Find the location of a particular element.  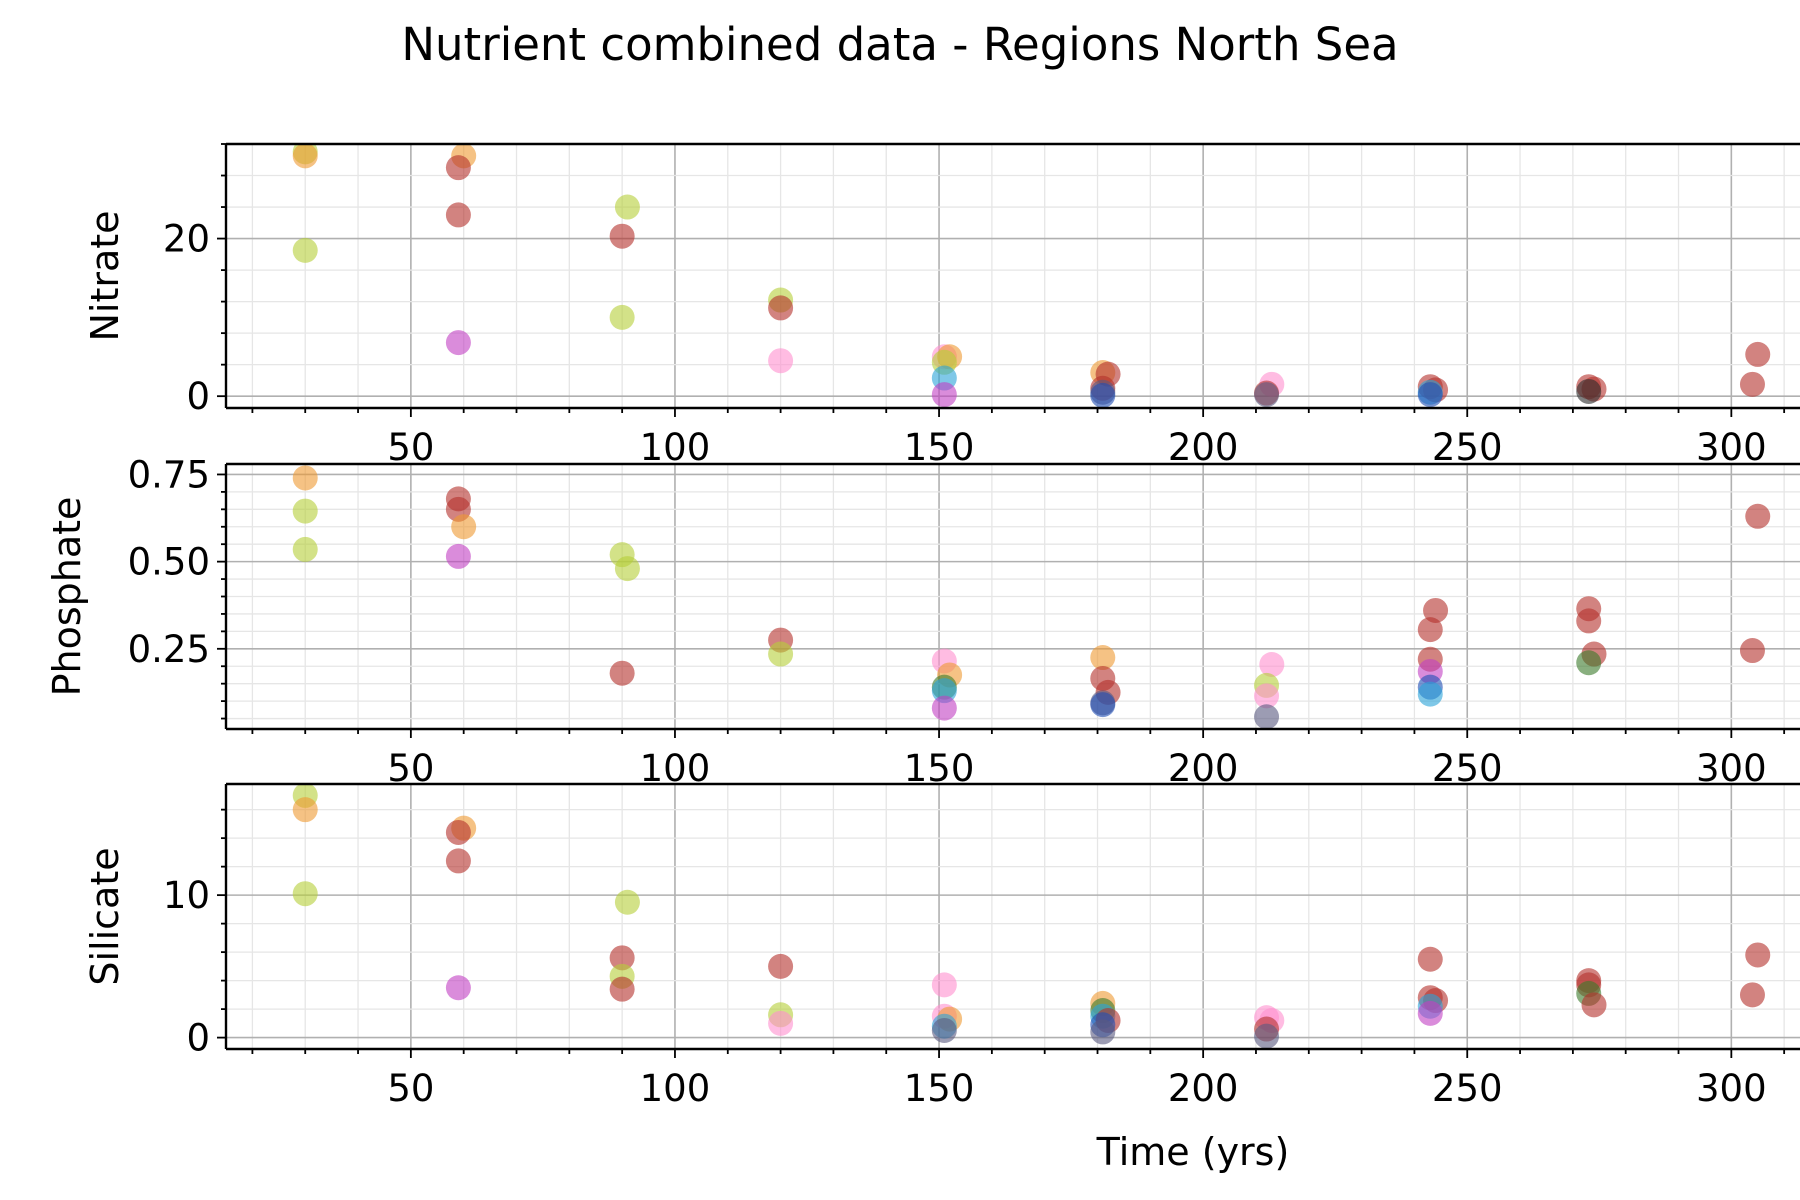

y-tick-label: 10 is located at coordinates (186, 895).